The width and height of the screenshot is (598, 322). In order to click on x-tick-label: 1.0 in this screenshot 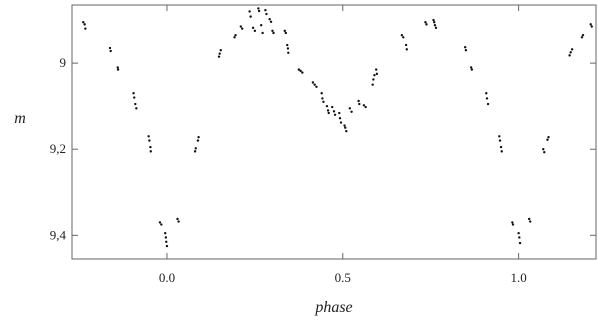, I will do `click(519, 277)`.